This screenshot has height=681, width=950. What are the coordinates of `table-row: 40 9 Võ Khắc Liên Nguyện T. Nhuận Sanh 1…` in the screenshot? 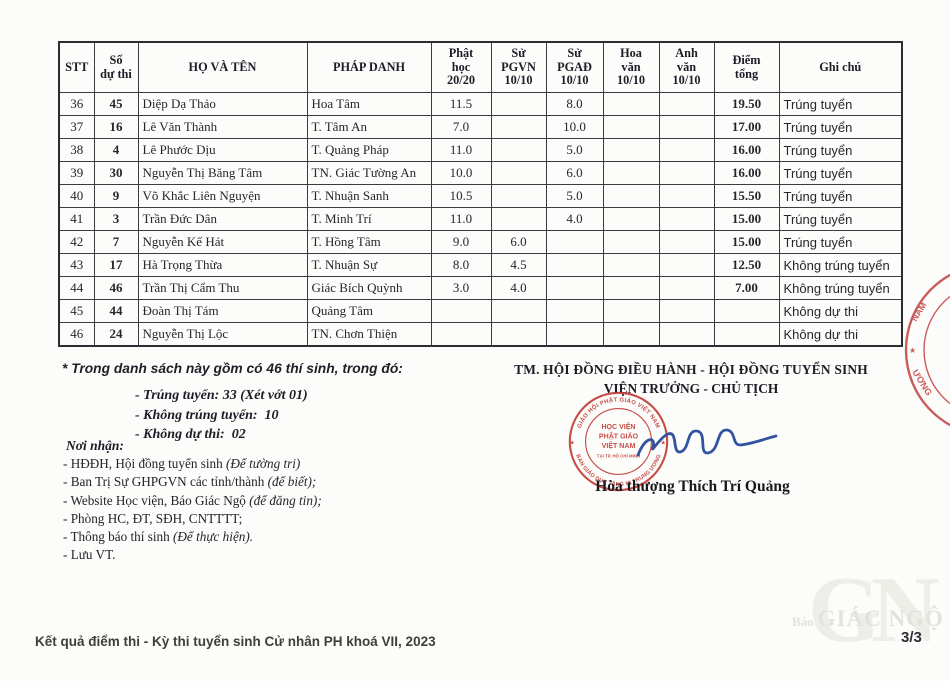 It's located at (480, 196).